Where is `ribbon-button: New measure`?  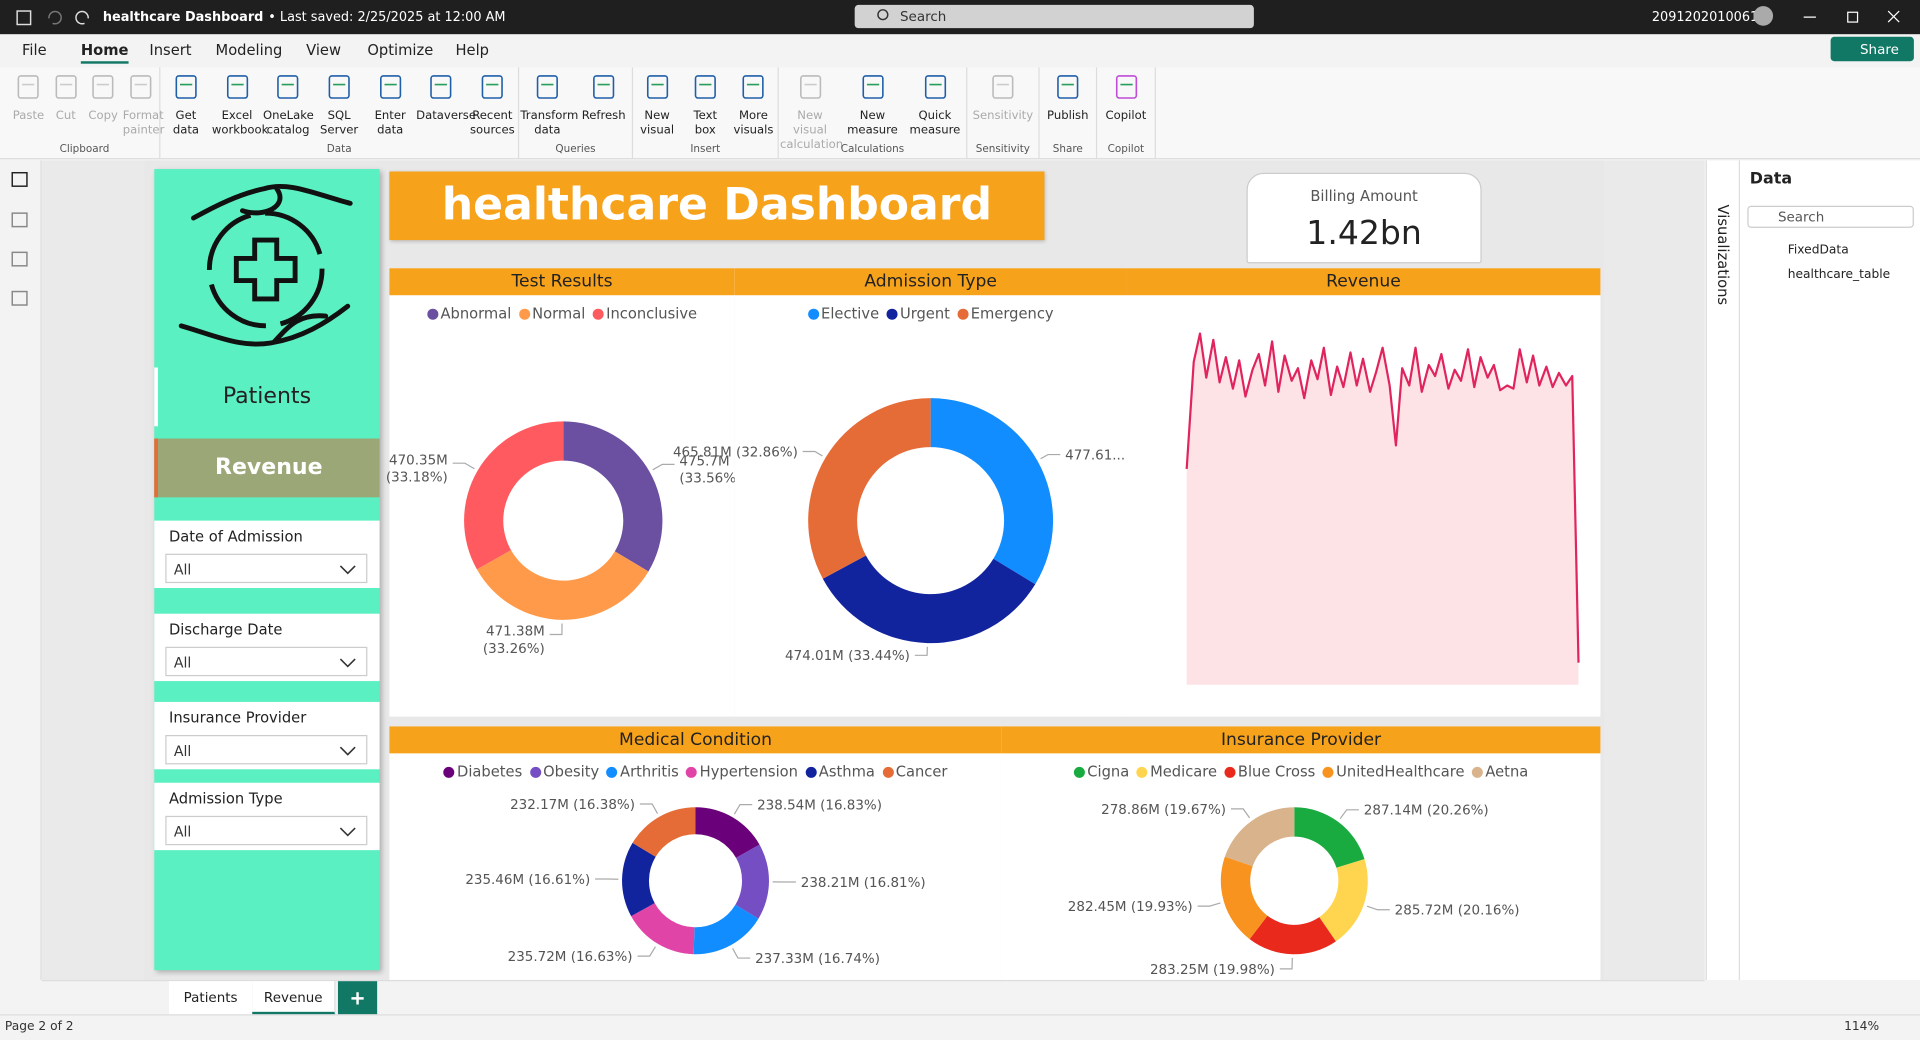 ribbon-button: New measure is located at coordinates (872, 112).